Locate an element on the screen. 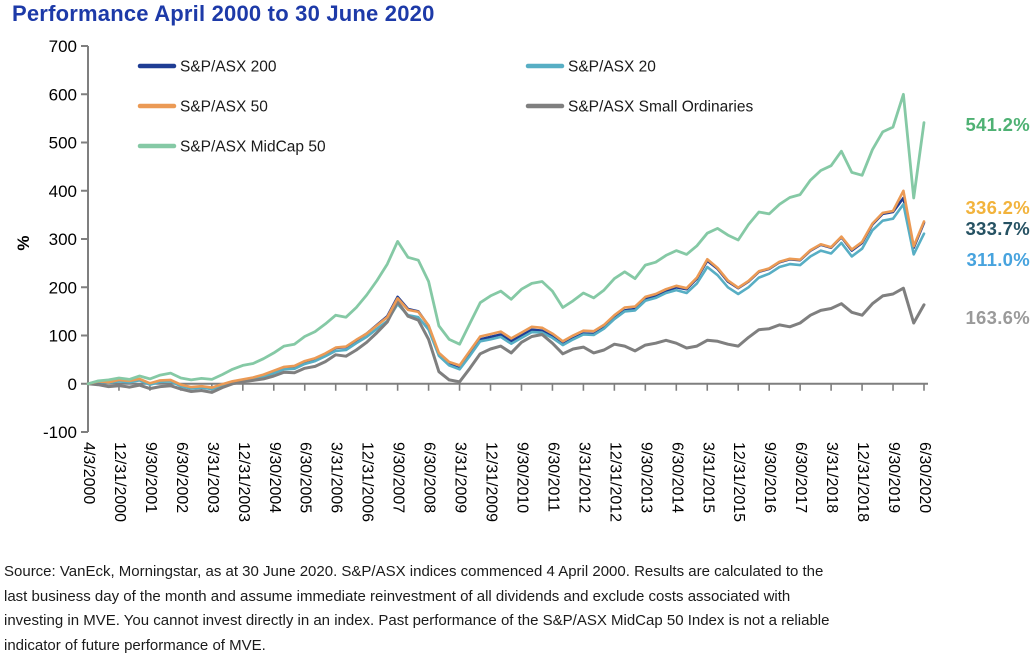 Image resolution: width=1034 pixels, height=658 pixels. x-tick-label: 12/31/2018 is located at coordinates (862, 482).